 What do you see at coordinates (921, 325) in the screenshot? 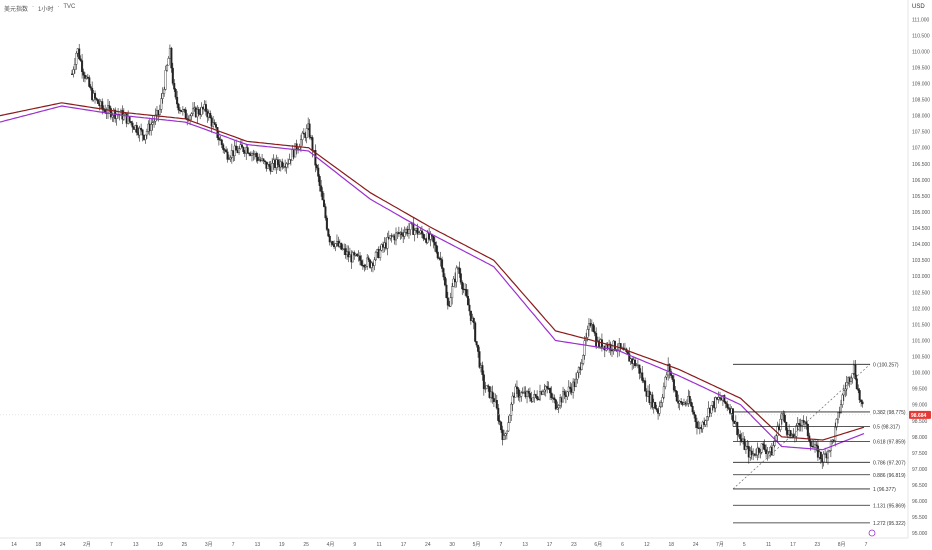
I see `y-tick-label: 101.500` at bounding box center [921, 325].